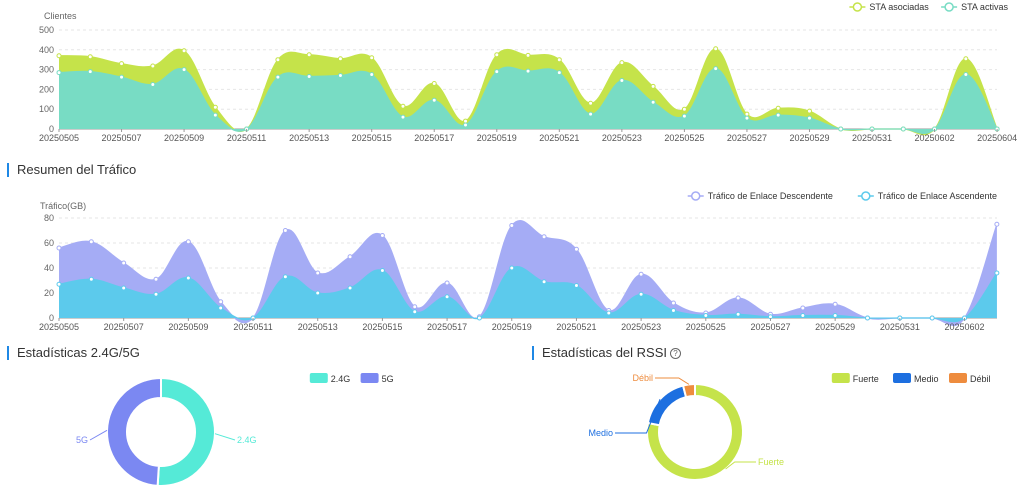 This screenshot has width=1024, height=499. Describe the element at coordinates (49, 218) in the screenshot. I see `traffic-y-tick-label: 80` at that location.